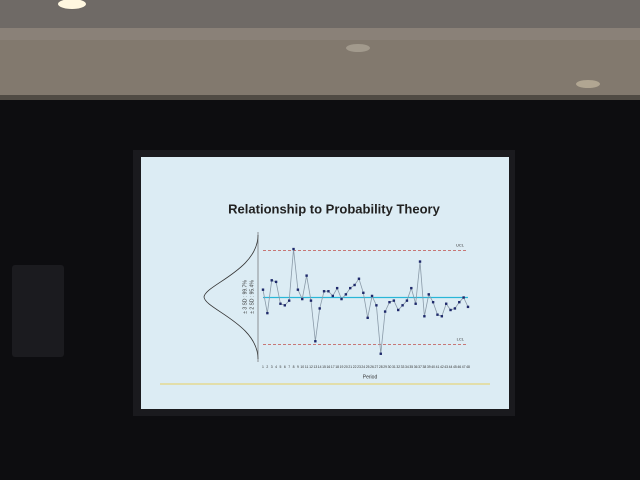 This screenshot has width=640, height=480. I want to click on x-tick-label: 42, so click(442, 367).